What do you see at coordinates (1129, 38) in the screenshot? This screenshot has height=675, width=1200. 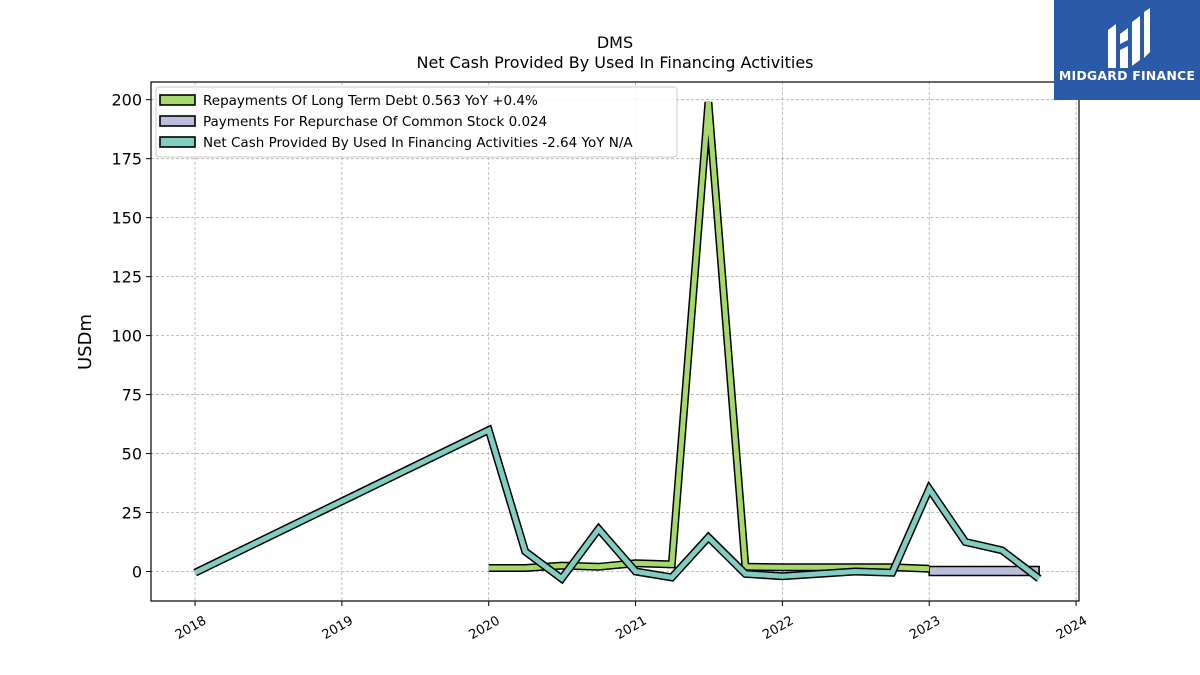 I see `midgard-logo-icon` at bounding box center [1129, 38].